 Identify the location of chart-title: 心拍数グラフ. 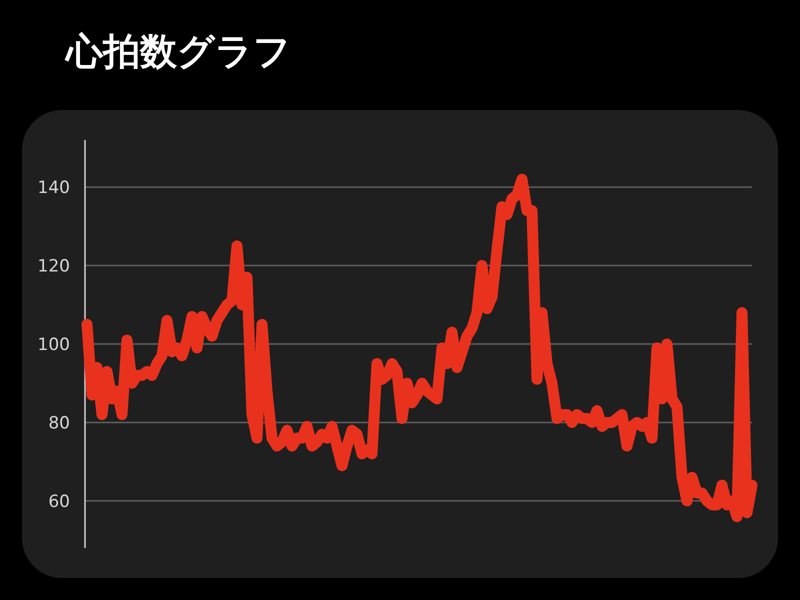
(177, 51).